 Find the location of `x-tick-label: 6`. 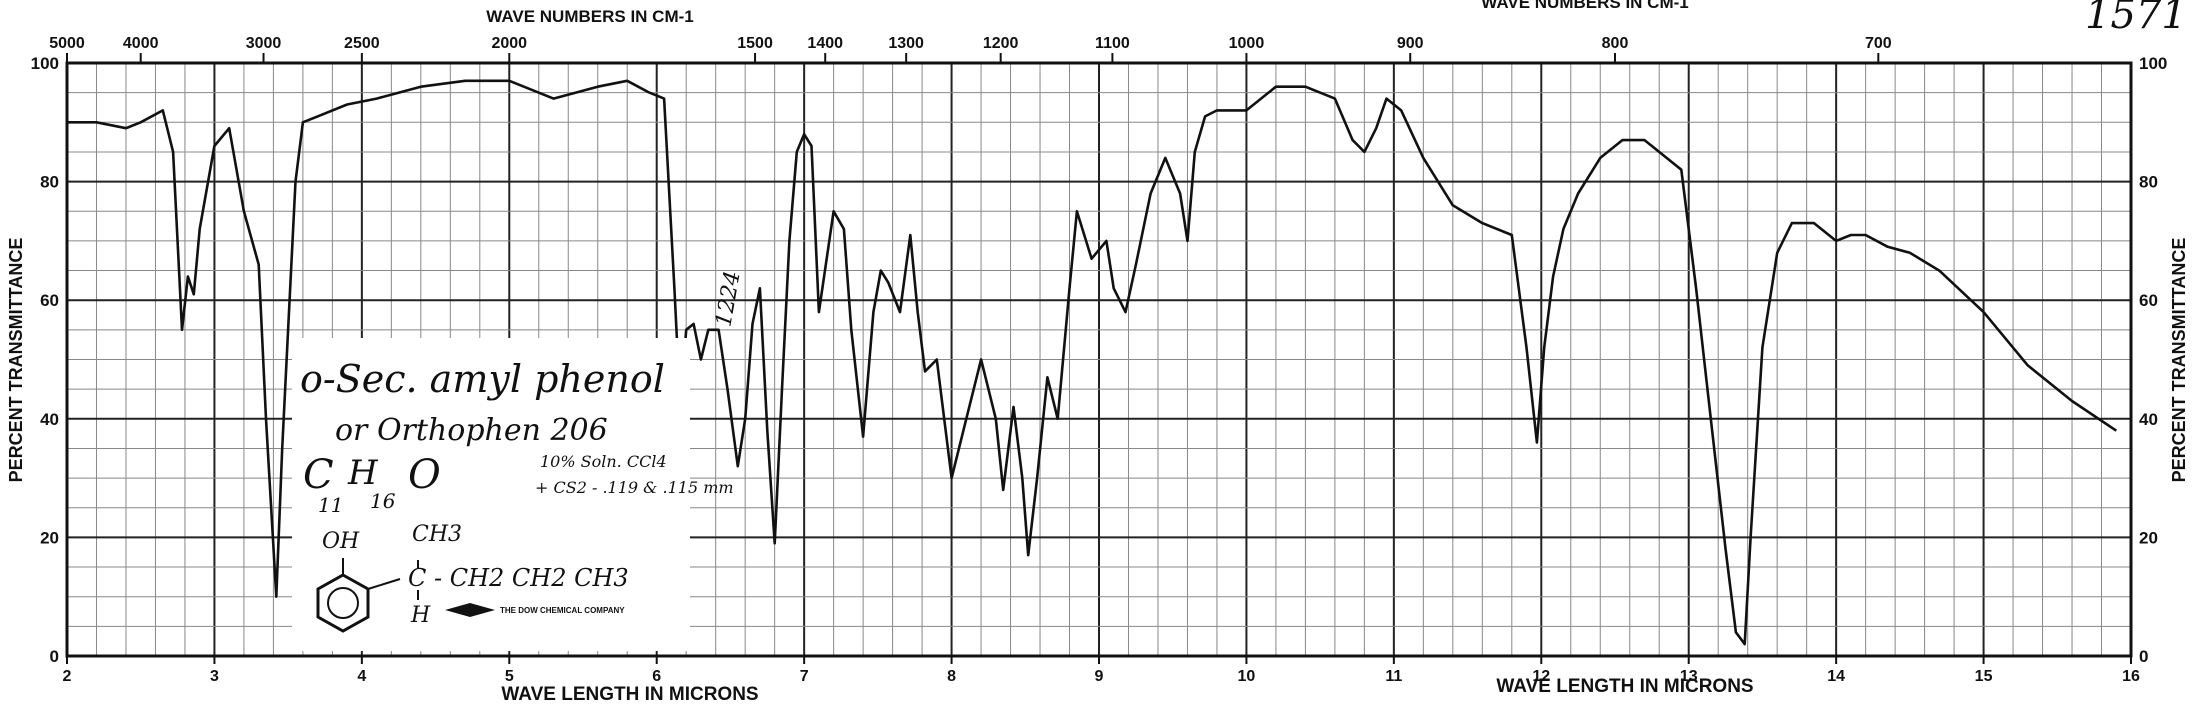

x-tick-label: 6 is located at coordinates (656, 676).